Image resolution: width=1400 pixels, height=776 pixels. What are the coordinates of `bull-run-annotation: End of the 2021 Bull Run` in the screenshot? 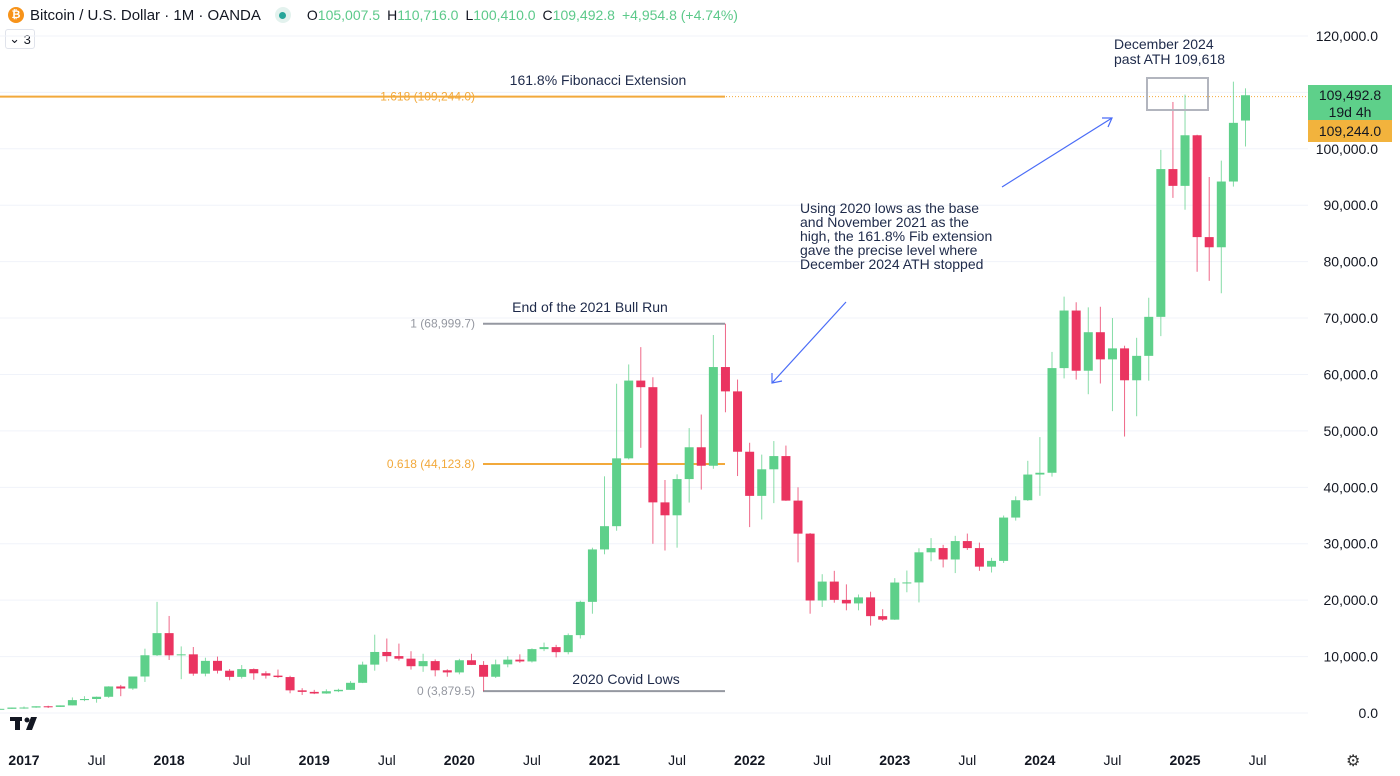 It's located at (590, 307).